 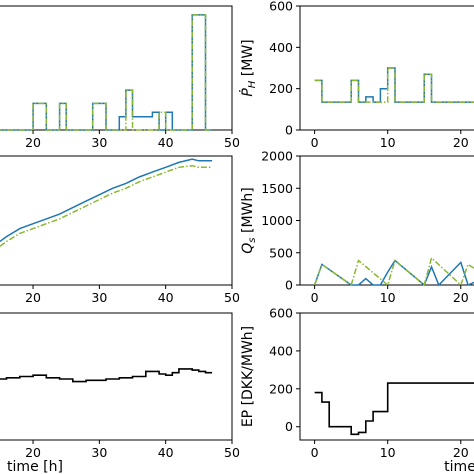 What do you see at coordinates (249, 220) in the screenshot?
I see `y-axis-label: Qs [MWh]` at bounding box center [249, 220].